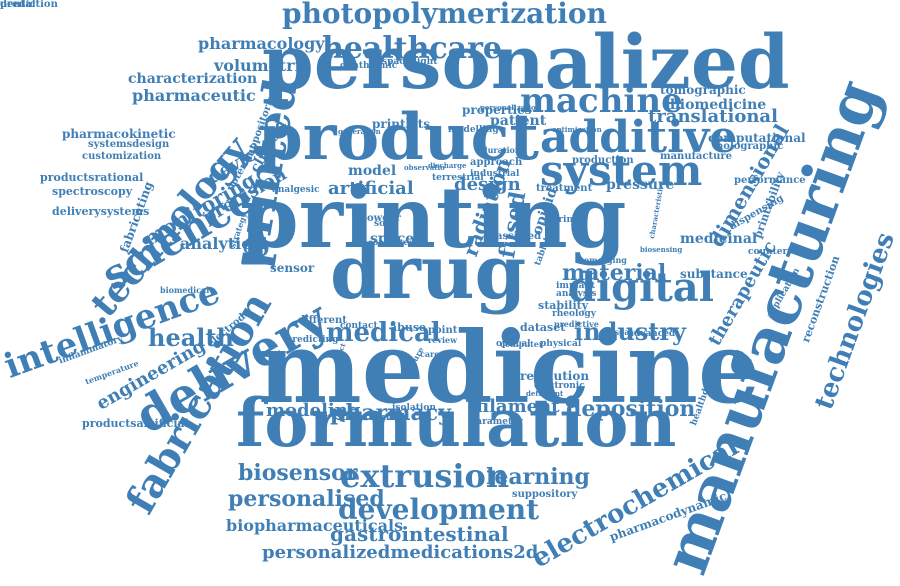 This screenshot has height=586, width=900. What do you see at coordinates (703, 90) in the screenshot?
I see `cloud-word: tomographic` at bounding box center [703, 90].